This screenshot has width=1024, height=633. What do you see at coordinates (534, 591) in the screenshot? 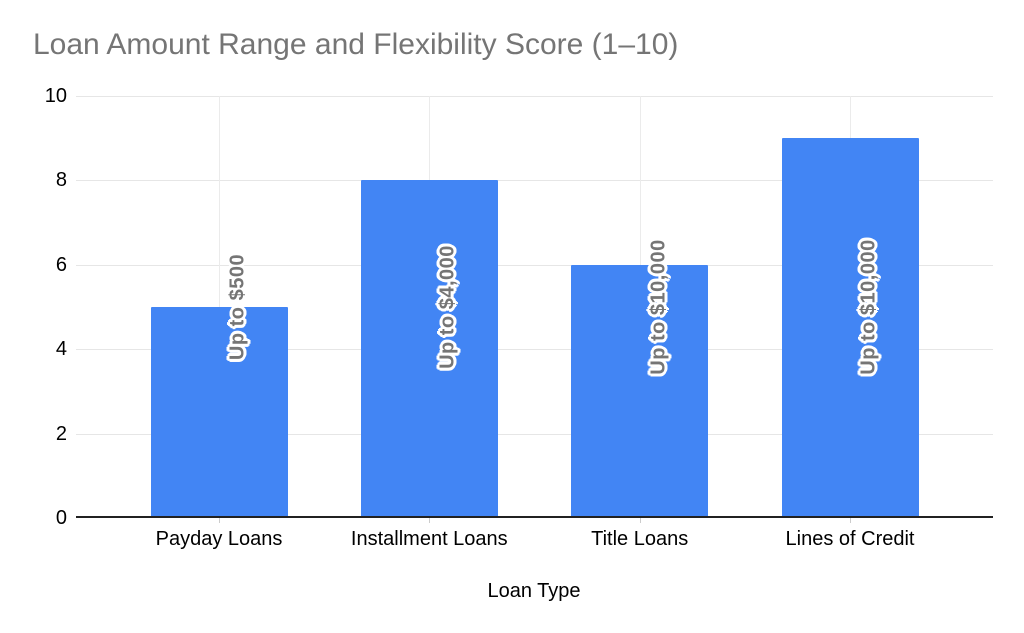
I see `x-axis-title: Loan Type` at bounding box center [534, 591].